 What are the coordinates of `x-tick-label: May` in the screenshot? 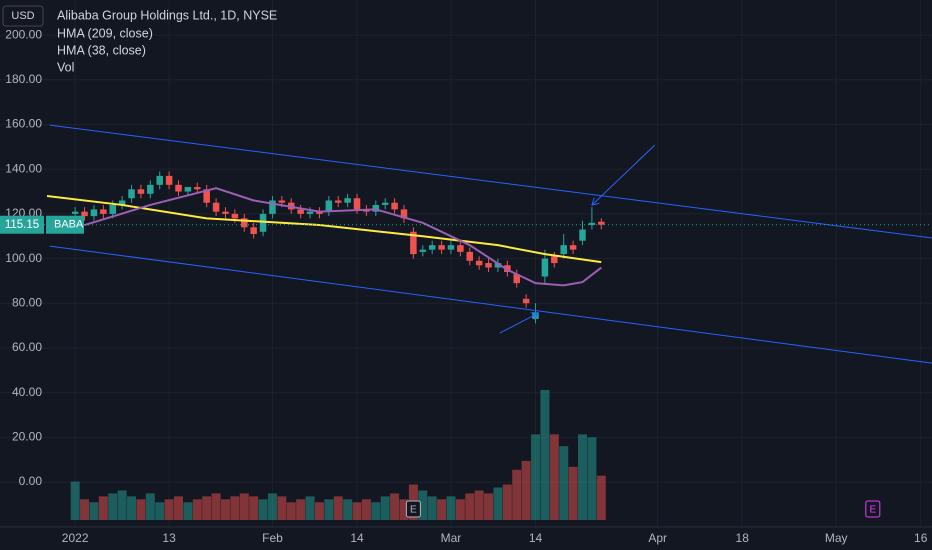 It's located at (836, 538).